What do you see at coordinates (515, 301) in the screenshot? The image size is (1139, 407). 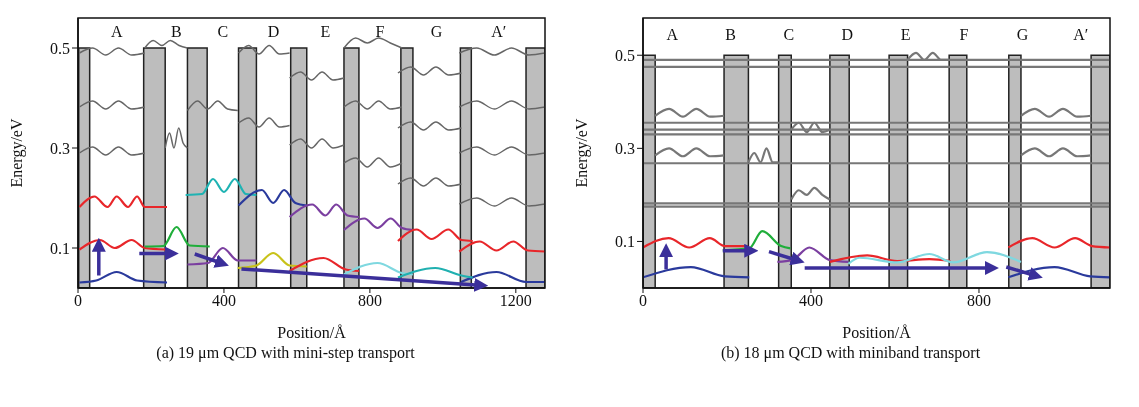 I see `x-tick-label: 1200` at bounding box center [515, 301].